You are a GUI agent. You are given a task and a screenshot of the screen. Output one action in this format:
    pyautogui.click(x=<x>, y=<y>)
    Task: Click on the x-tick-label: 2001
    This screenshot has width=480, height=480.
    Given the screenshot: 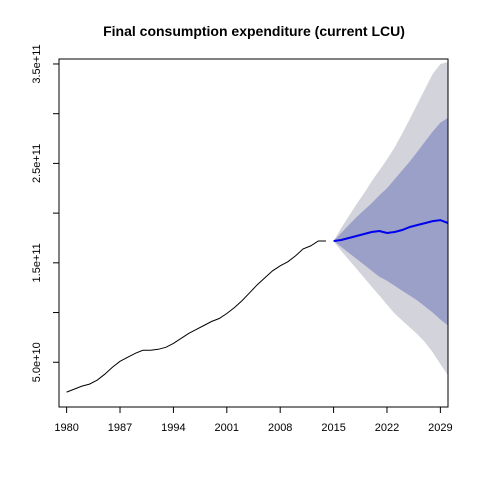 What is the action you would take?
    pyautogui.click(x=227, y=428)
    